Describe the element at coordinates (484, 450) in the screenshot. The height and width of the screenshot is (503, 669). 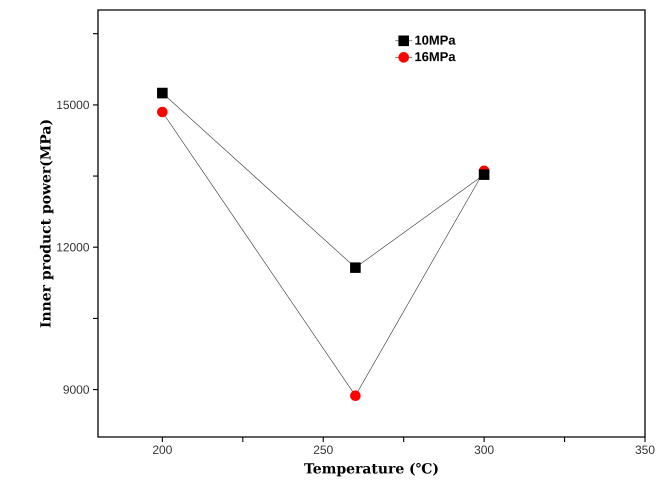
I see `x-tick-label: 300` at that location.